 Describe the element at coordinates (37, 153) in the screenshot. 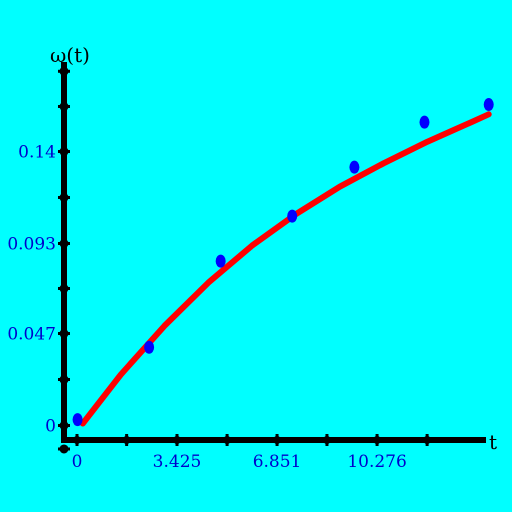

I see `y-tick-label: 0.14` at that location.